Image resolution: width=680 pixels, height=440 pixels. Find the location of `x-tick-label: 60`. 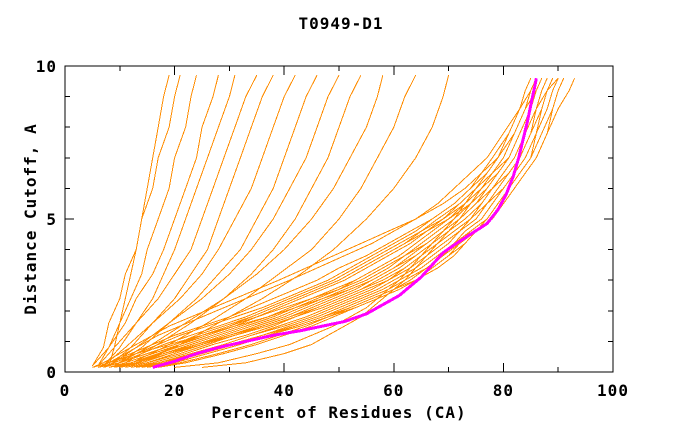

x-tick-label: 60 is located at coordinates (393, 390).